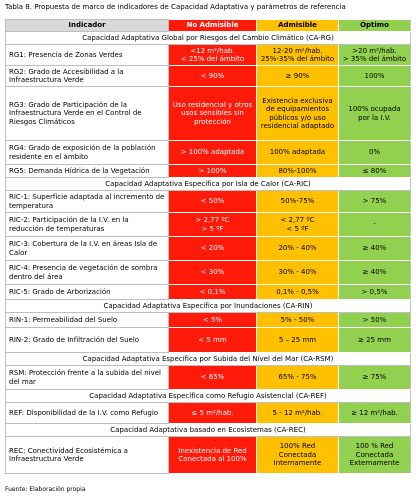  What do you see at coordinates (297, 76) in the screenshot?
I see `threshold-cell: ≥ 90%` at bounding box center [297, 76].